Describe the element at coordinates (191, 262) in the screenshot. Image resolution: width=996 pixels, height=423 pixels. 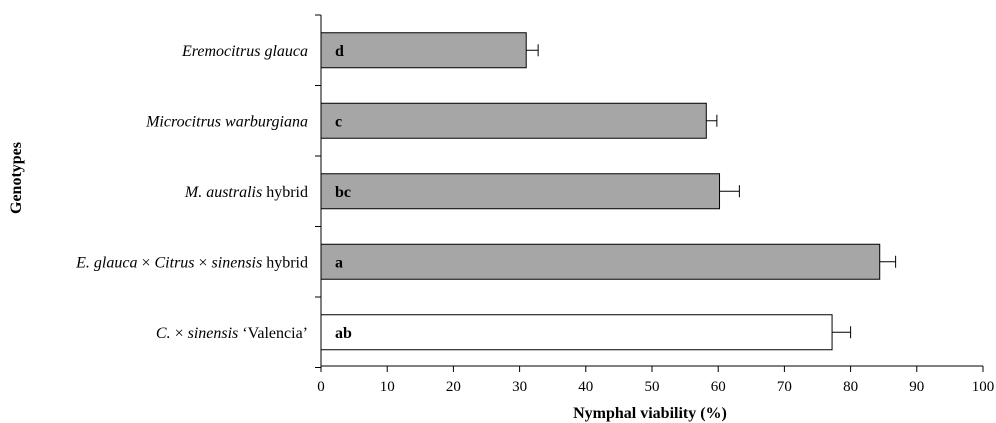
I see `category-label-3: E. glauca × Citrus × sinensis hybrid` at that location.